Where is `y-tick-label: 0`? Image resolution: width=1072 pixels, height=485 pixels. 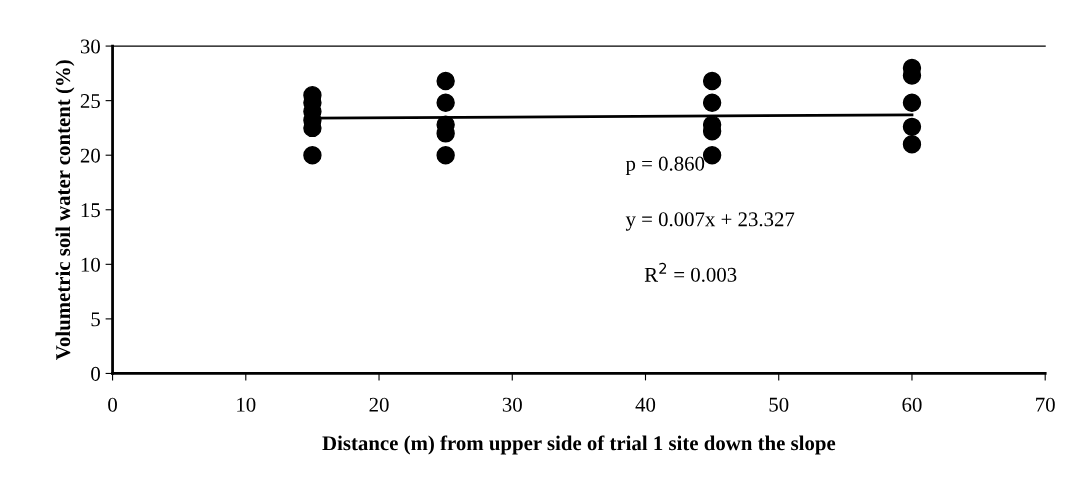
y-tick-label: 0 is located at coordinates (95, 373).